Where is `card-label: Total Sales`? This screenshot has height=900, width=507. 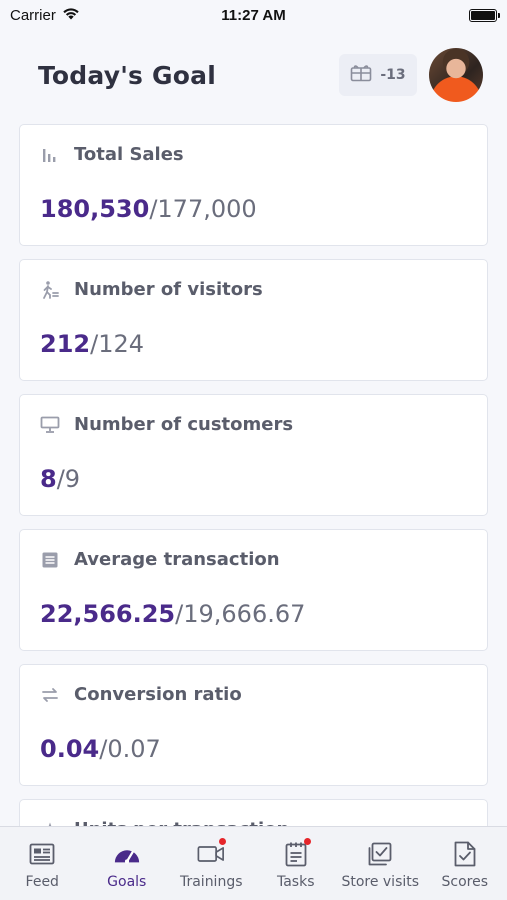
card-label: Total Sales is located at coordinates (129, 154).